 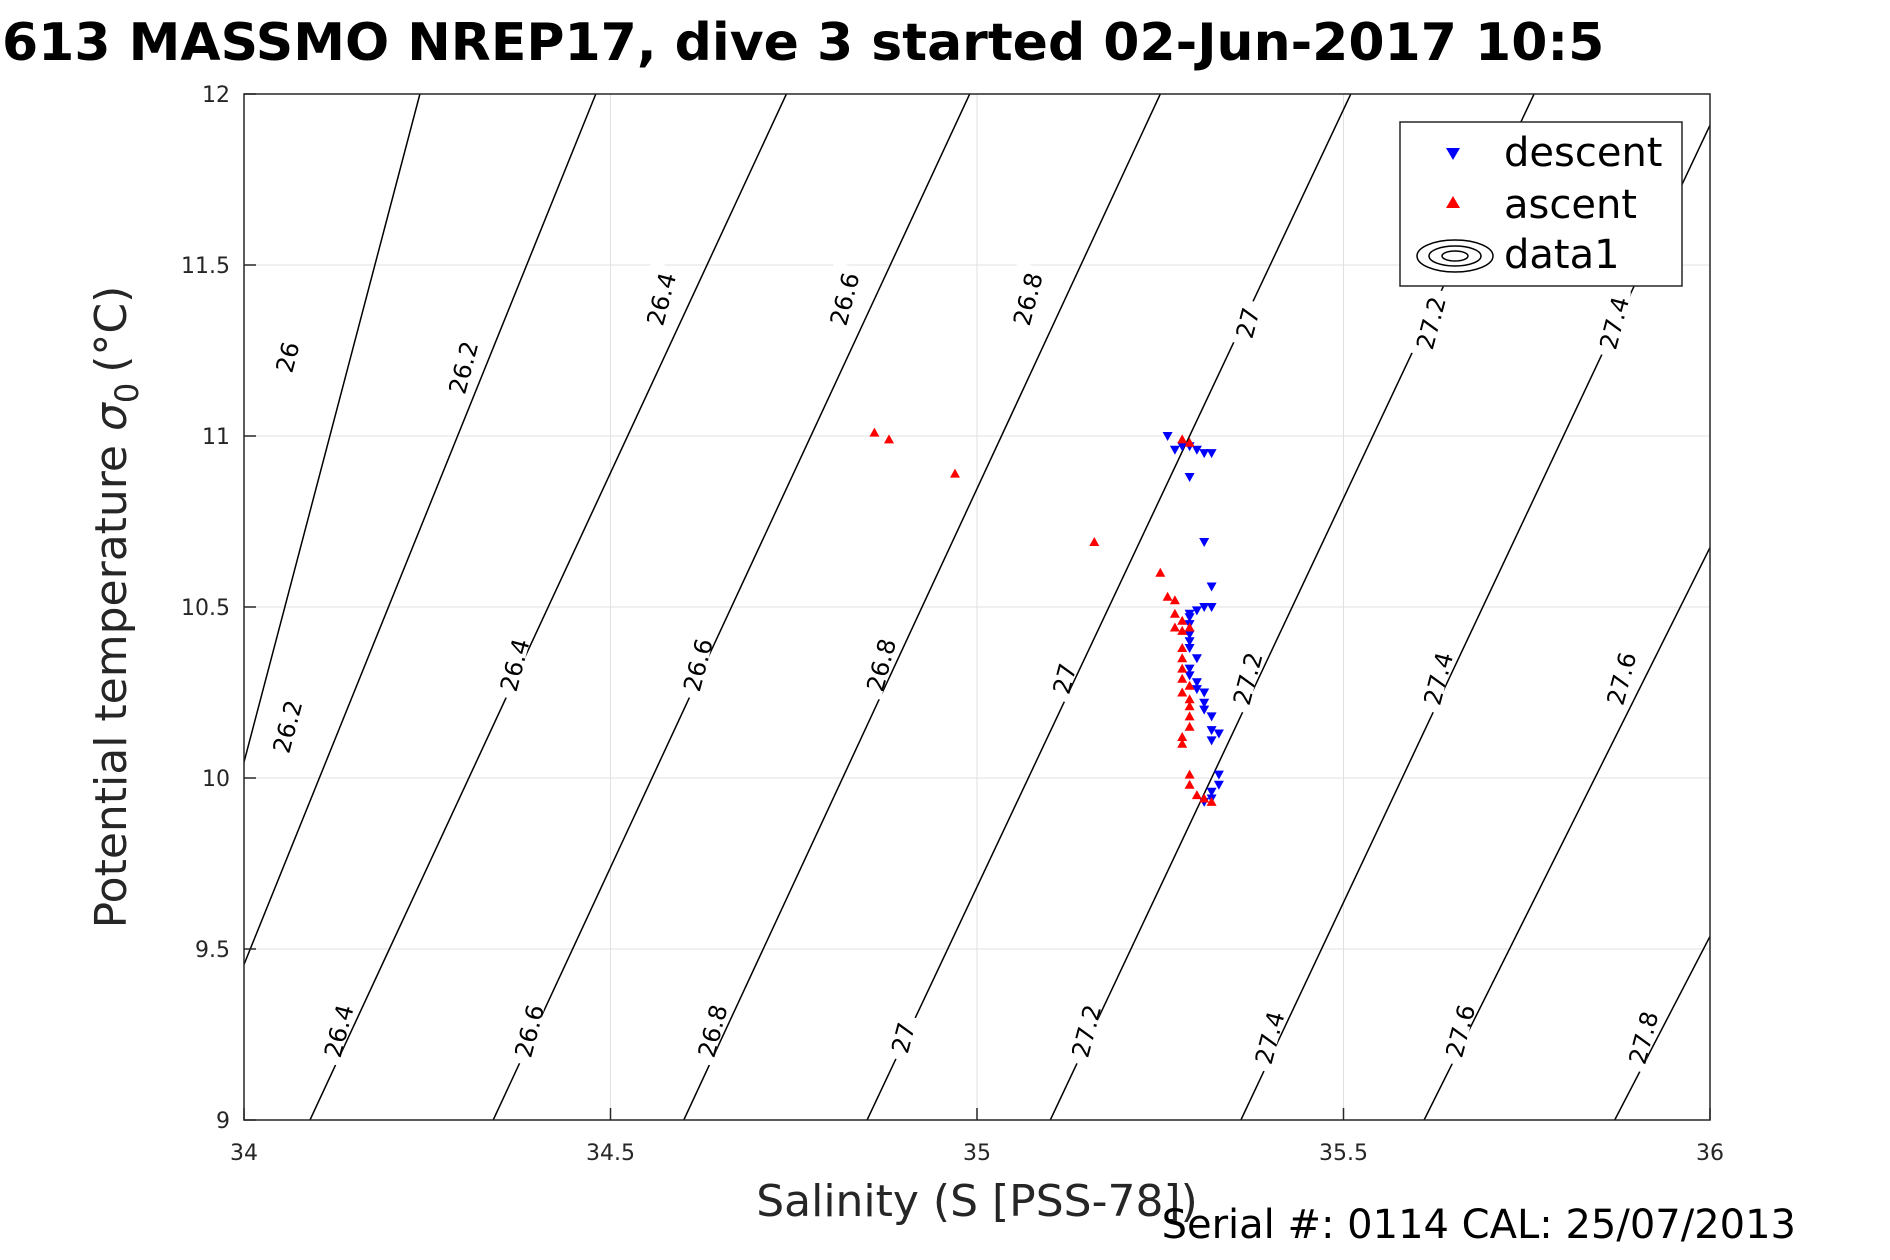 I want to click on y-tick-label: 11.5, so click(x=205, y=266).